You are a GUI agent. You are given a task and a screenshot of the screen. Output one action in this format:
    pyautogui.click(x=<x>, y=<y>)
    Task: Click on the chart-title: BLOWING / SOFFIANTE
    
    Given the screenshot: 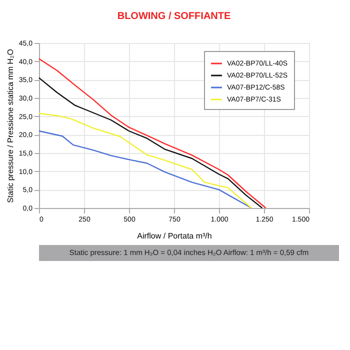 What is the action you would take?
    pyautogui.click(x=174, y=16)
    